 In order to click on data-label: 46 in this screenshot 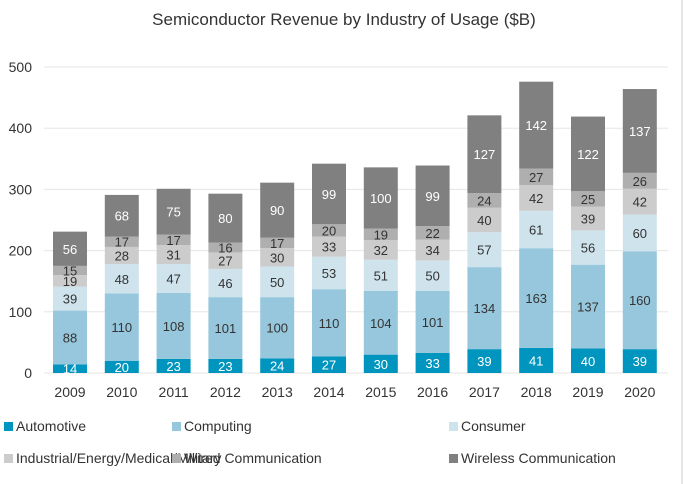, I will do `click(225, 283)`.